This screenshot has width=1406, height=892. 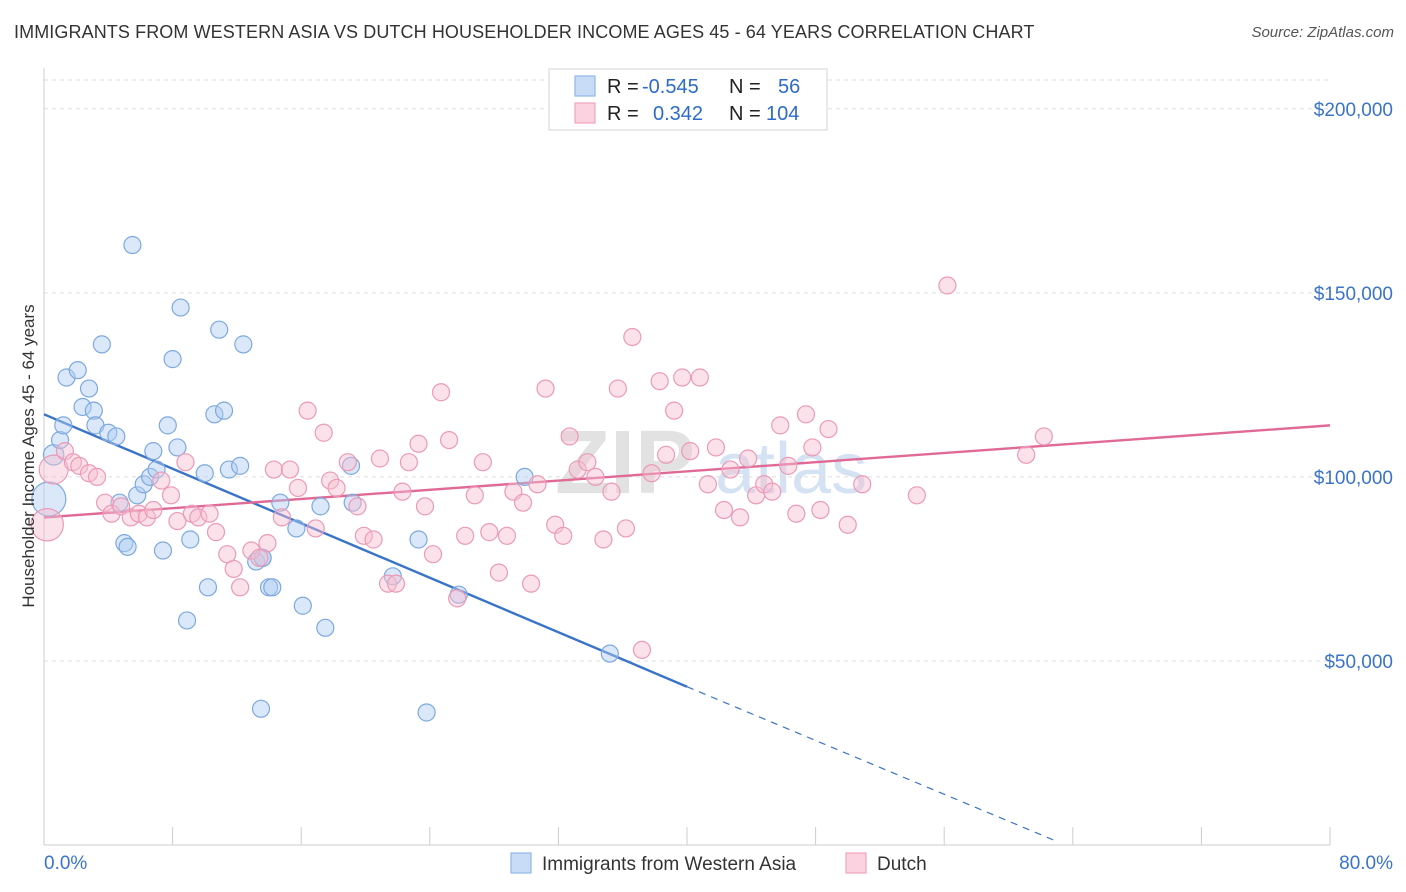 I want to click on legend-n-value-2: 104, so click(x=782, y=114).